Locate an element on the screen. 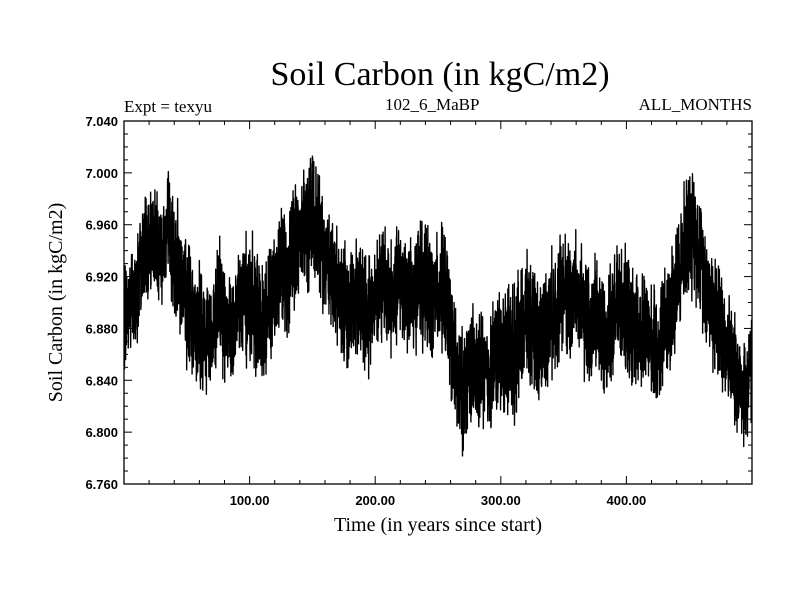 The image size is (800, 600). experiment-label: Expt = texyu is located at coordinates (168, 106).